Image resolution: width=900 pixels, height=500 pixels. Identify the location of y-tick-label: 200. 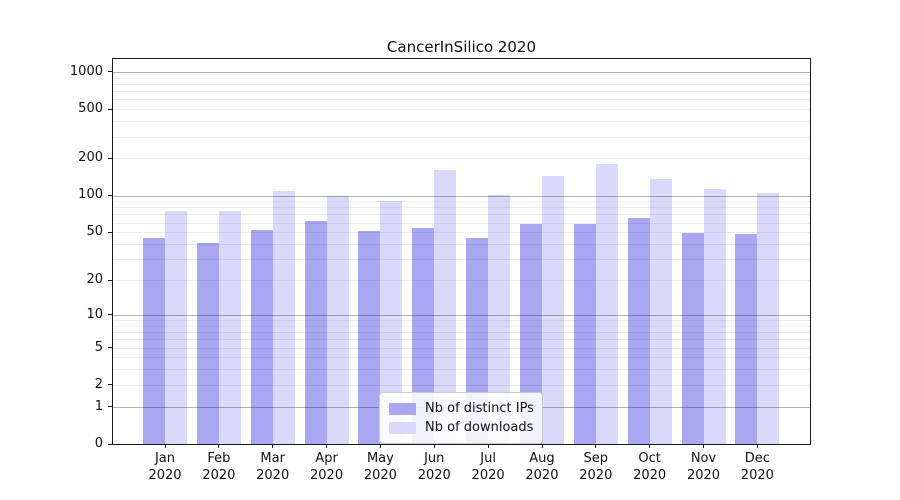
(90, 158).